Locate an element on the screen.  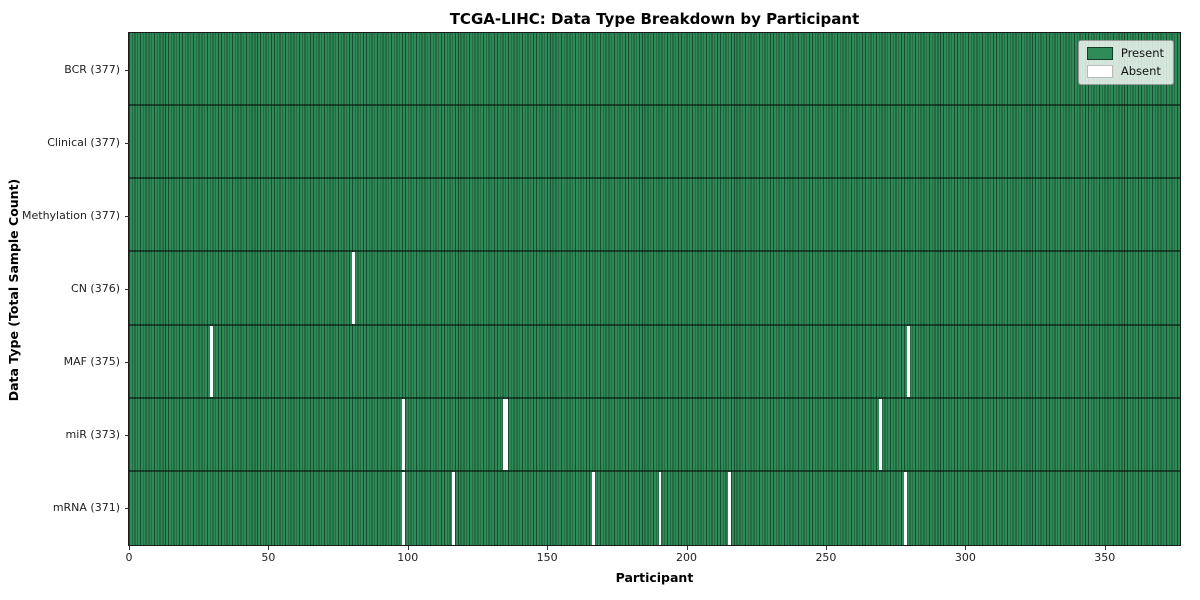
legend-entry-present: Present is located at coordinates (1125, 53).